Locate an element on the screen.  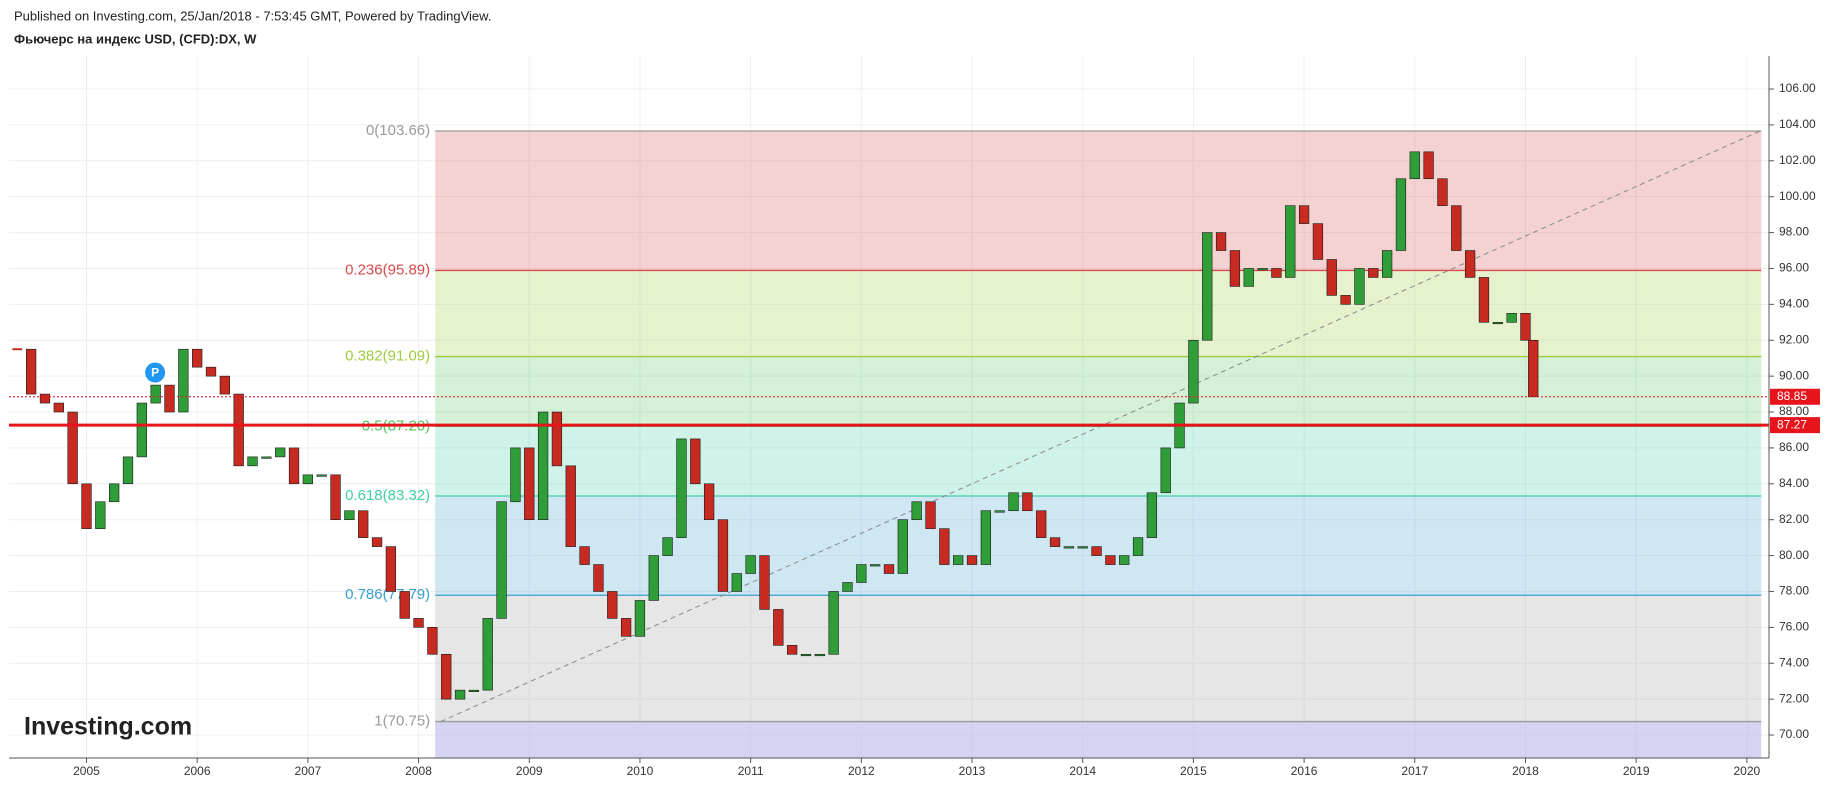
event-marker is located at coordinates (155, 372).